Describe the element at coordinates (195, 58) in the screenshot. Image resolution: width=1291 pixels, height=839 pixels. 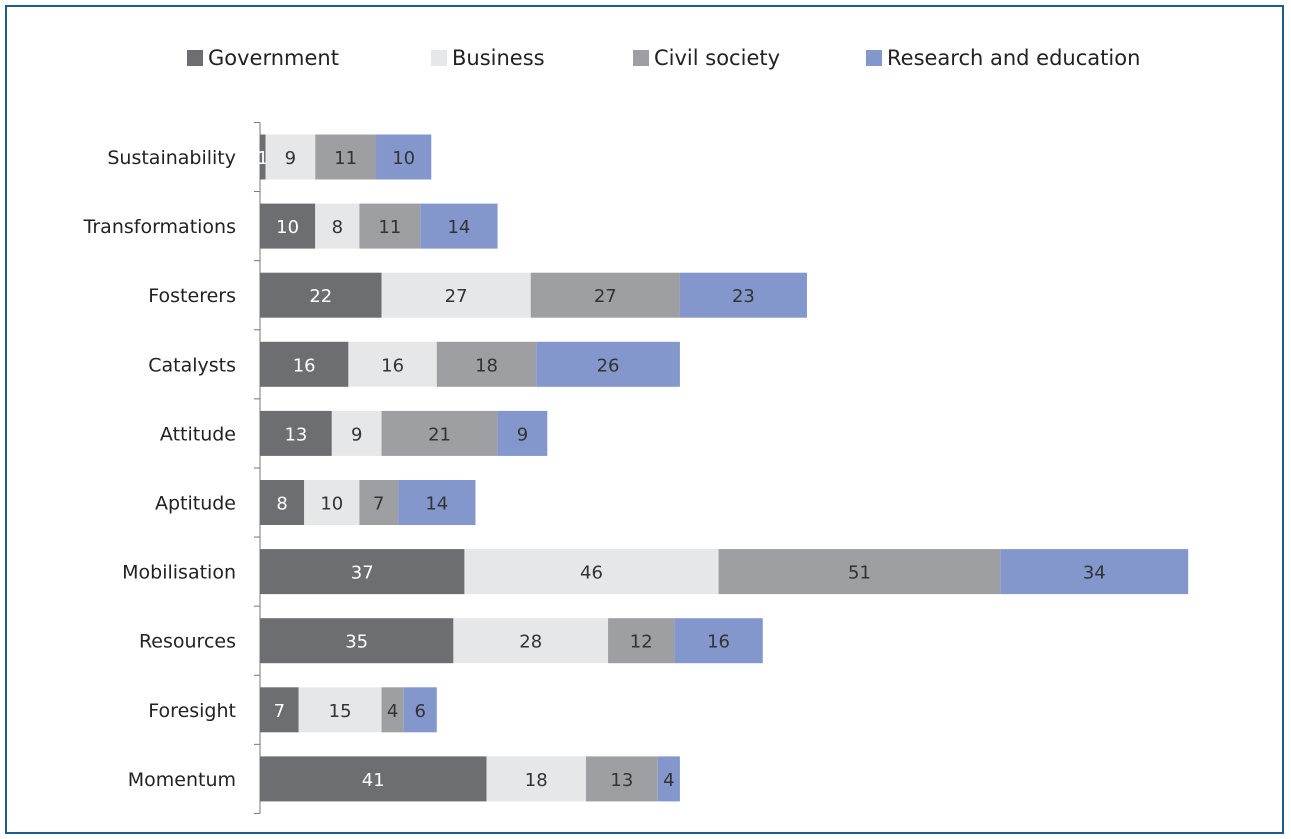
I see `legend-swatch-government` at that location.